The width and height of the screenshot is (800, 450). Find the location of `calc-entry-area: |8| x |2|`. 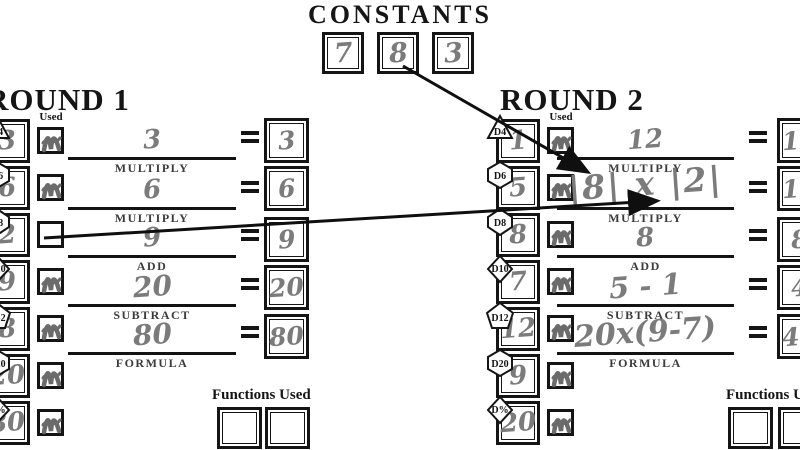

calc-entry-area: |8| x |2| is located at coordinates (645, 184).